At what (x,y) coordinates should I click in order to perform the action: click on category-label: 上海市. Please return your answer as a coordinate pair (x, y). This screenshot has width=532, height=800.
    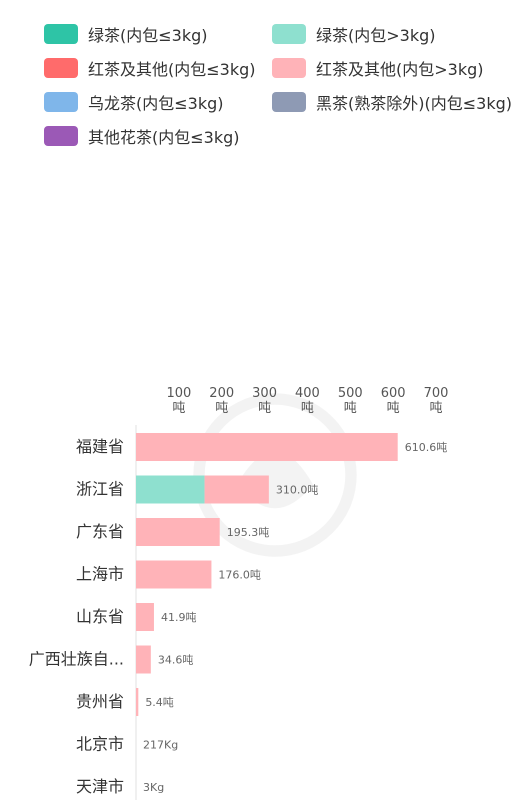
    Looking at the image, I should click on (100, 574).